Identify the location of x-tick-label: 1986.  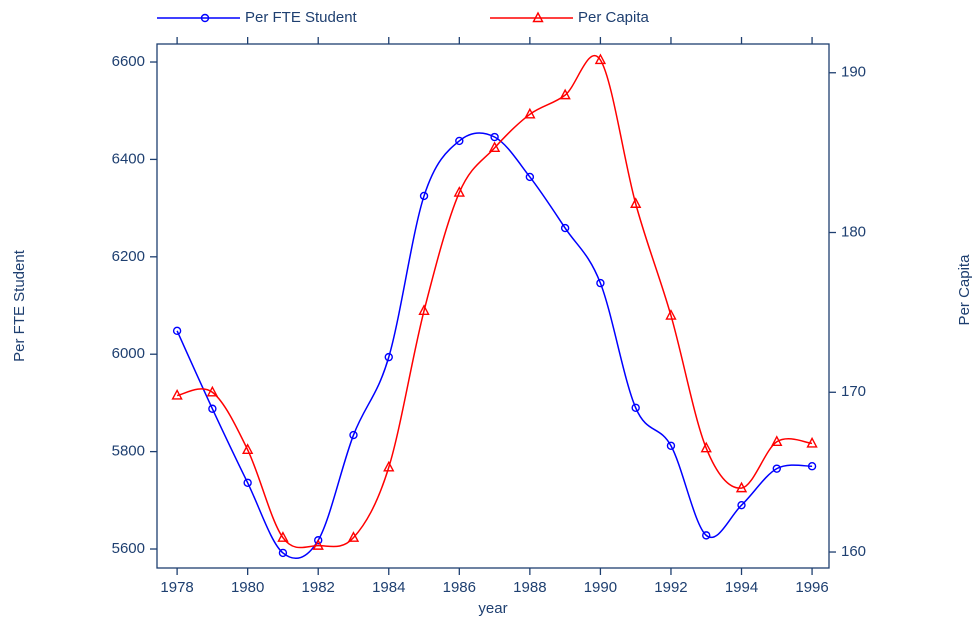
(459, 587).